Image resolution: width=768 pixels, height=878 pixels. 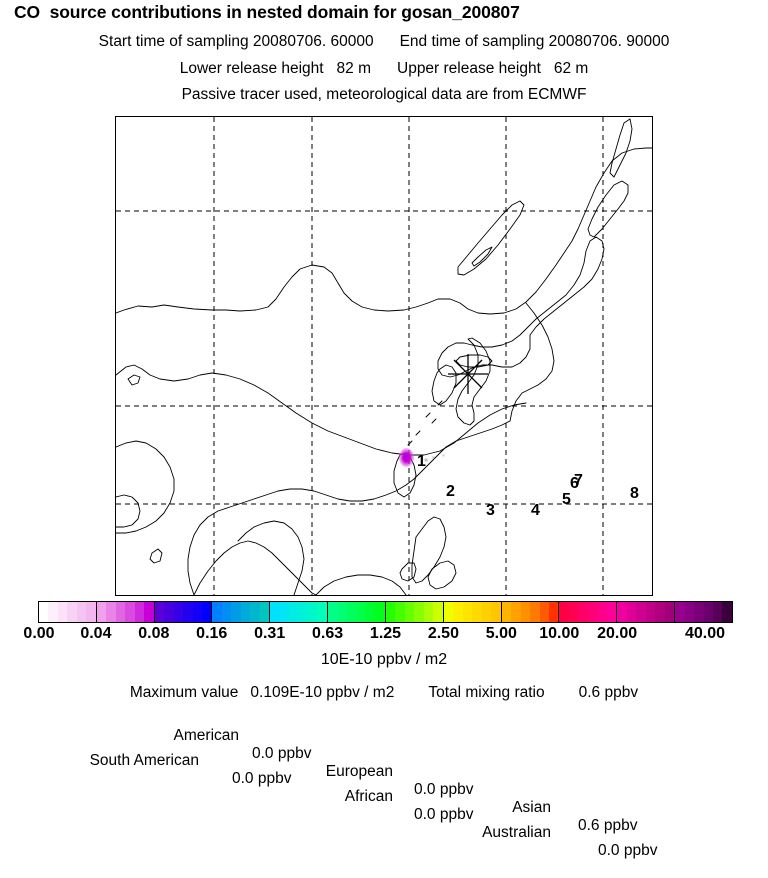 What do you see at coordinates (608, 825) in the screenshot?
I see `region-value-asian: 0.6 ppbv` at bounding box center [608, 825].